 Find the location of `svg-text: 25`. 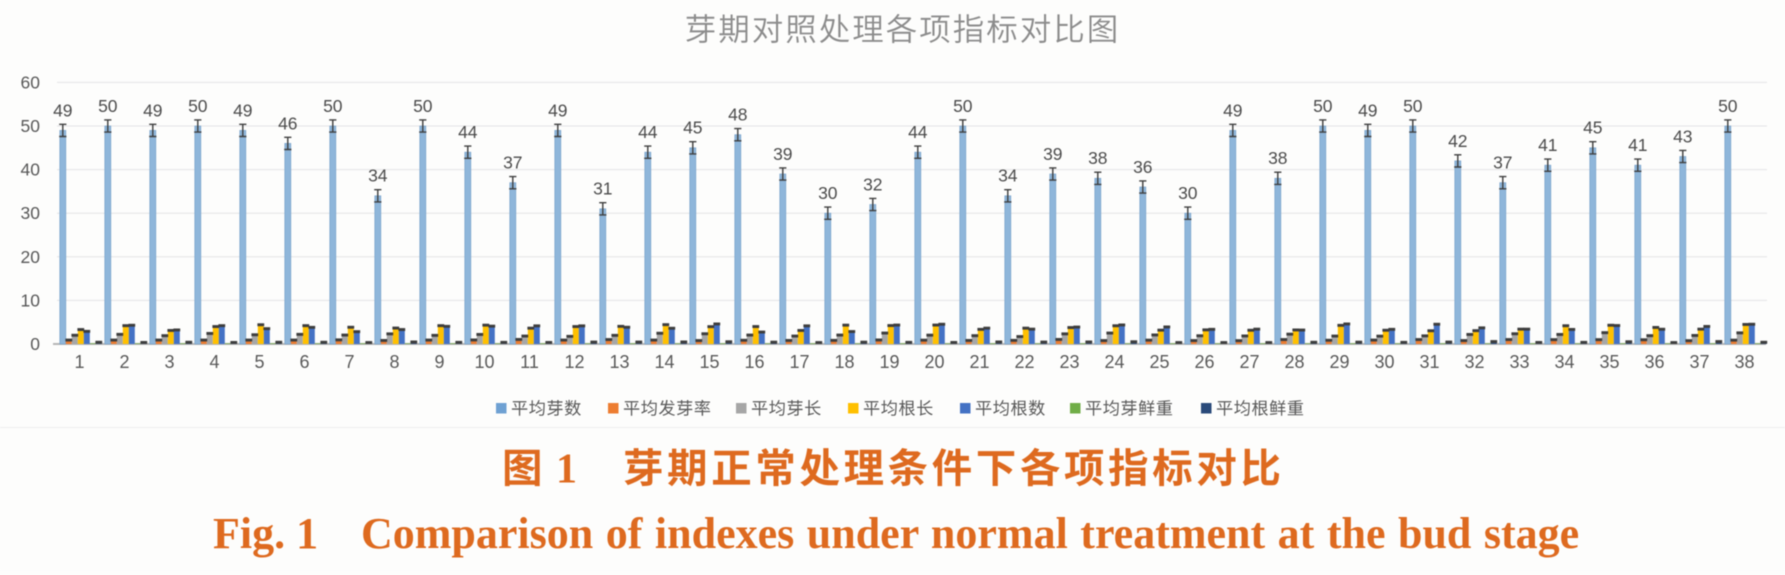

svg-text: 25 is located at coordinates (1159, 362).